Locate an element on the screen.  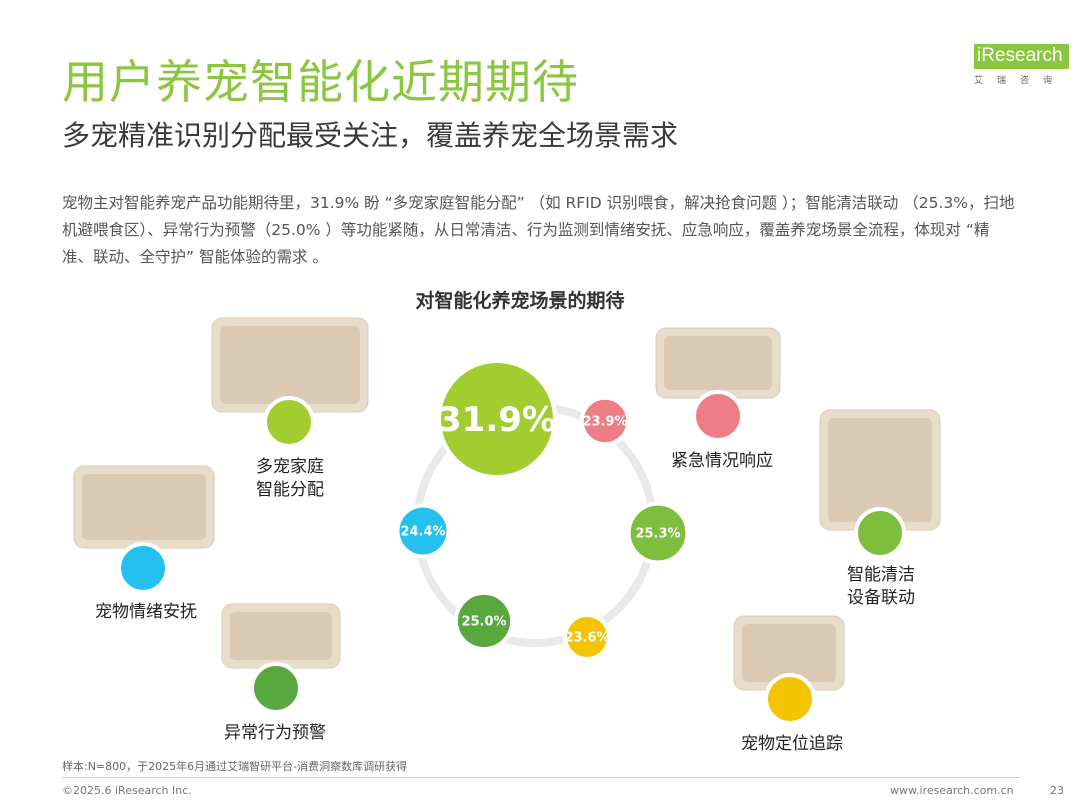
page-title: 用户养宠智能化近期期待 is located at coordinates (320, 82).